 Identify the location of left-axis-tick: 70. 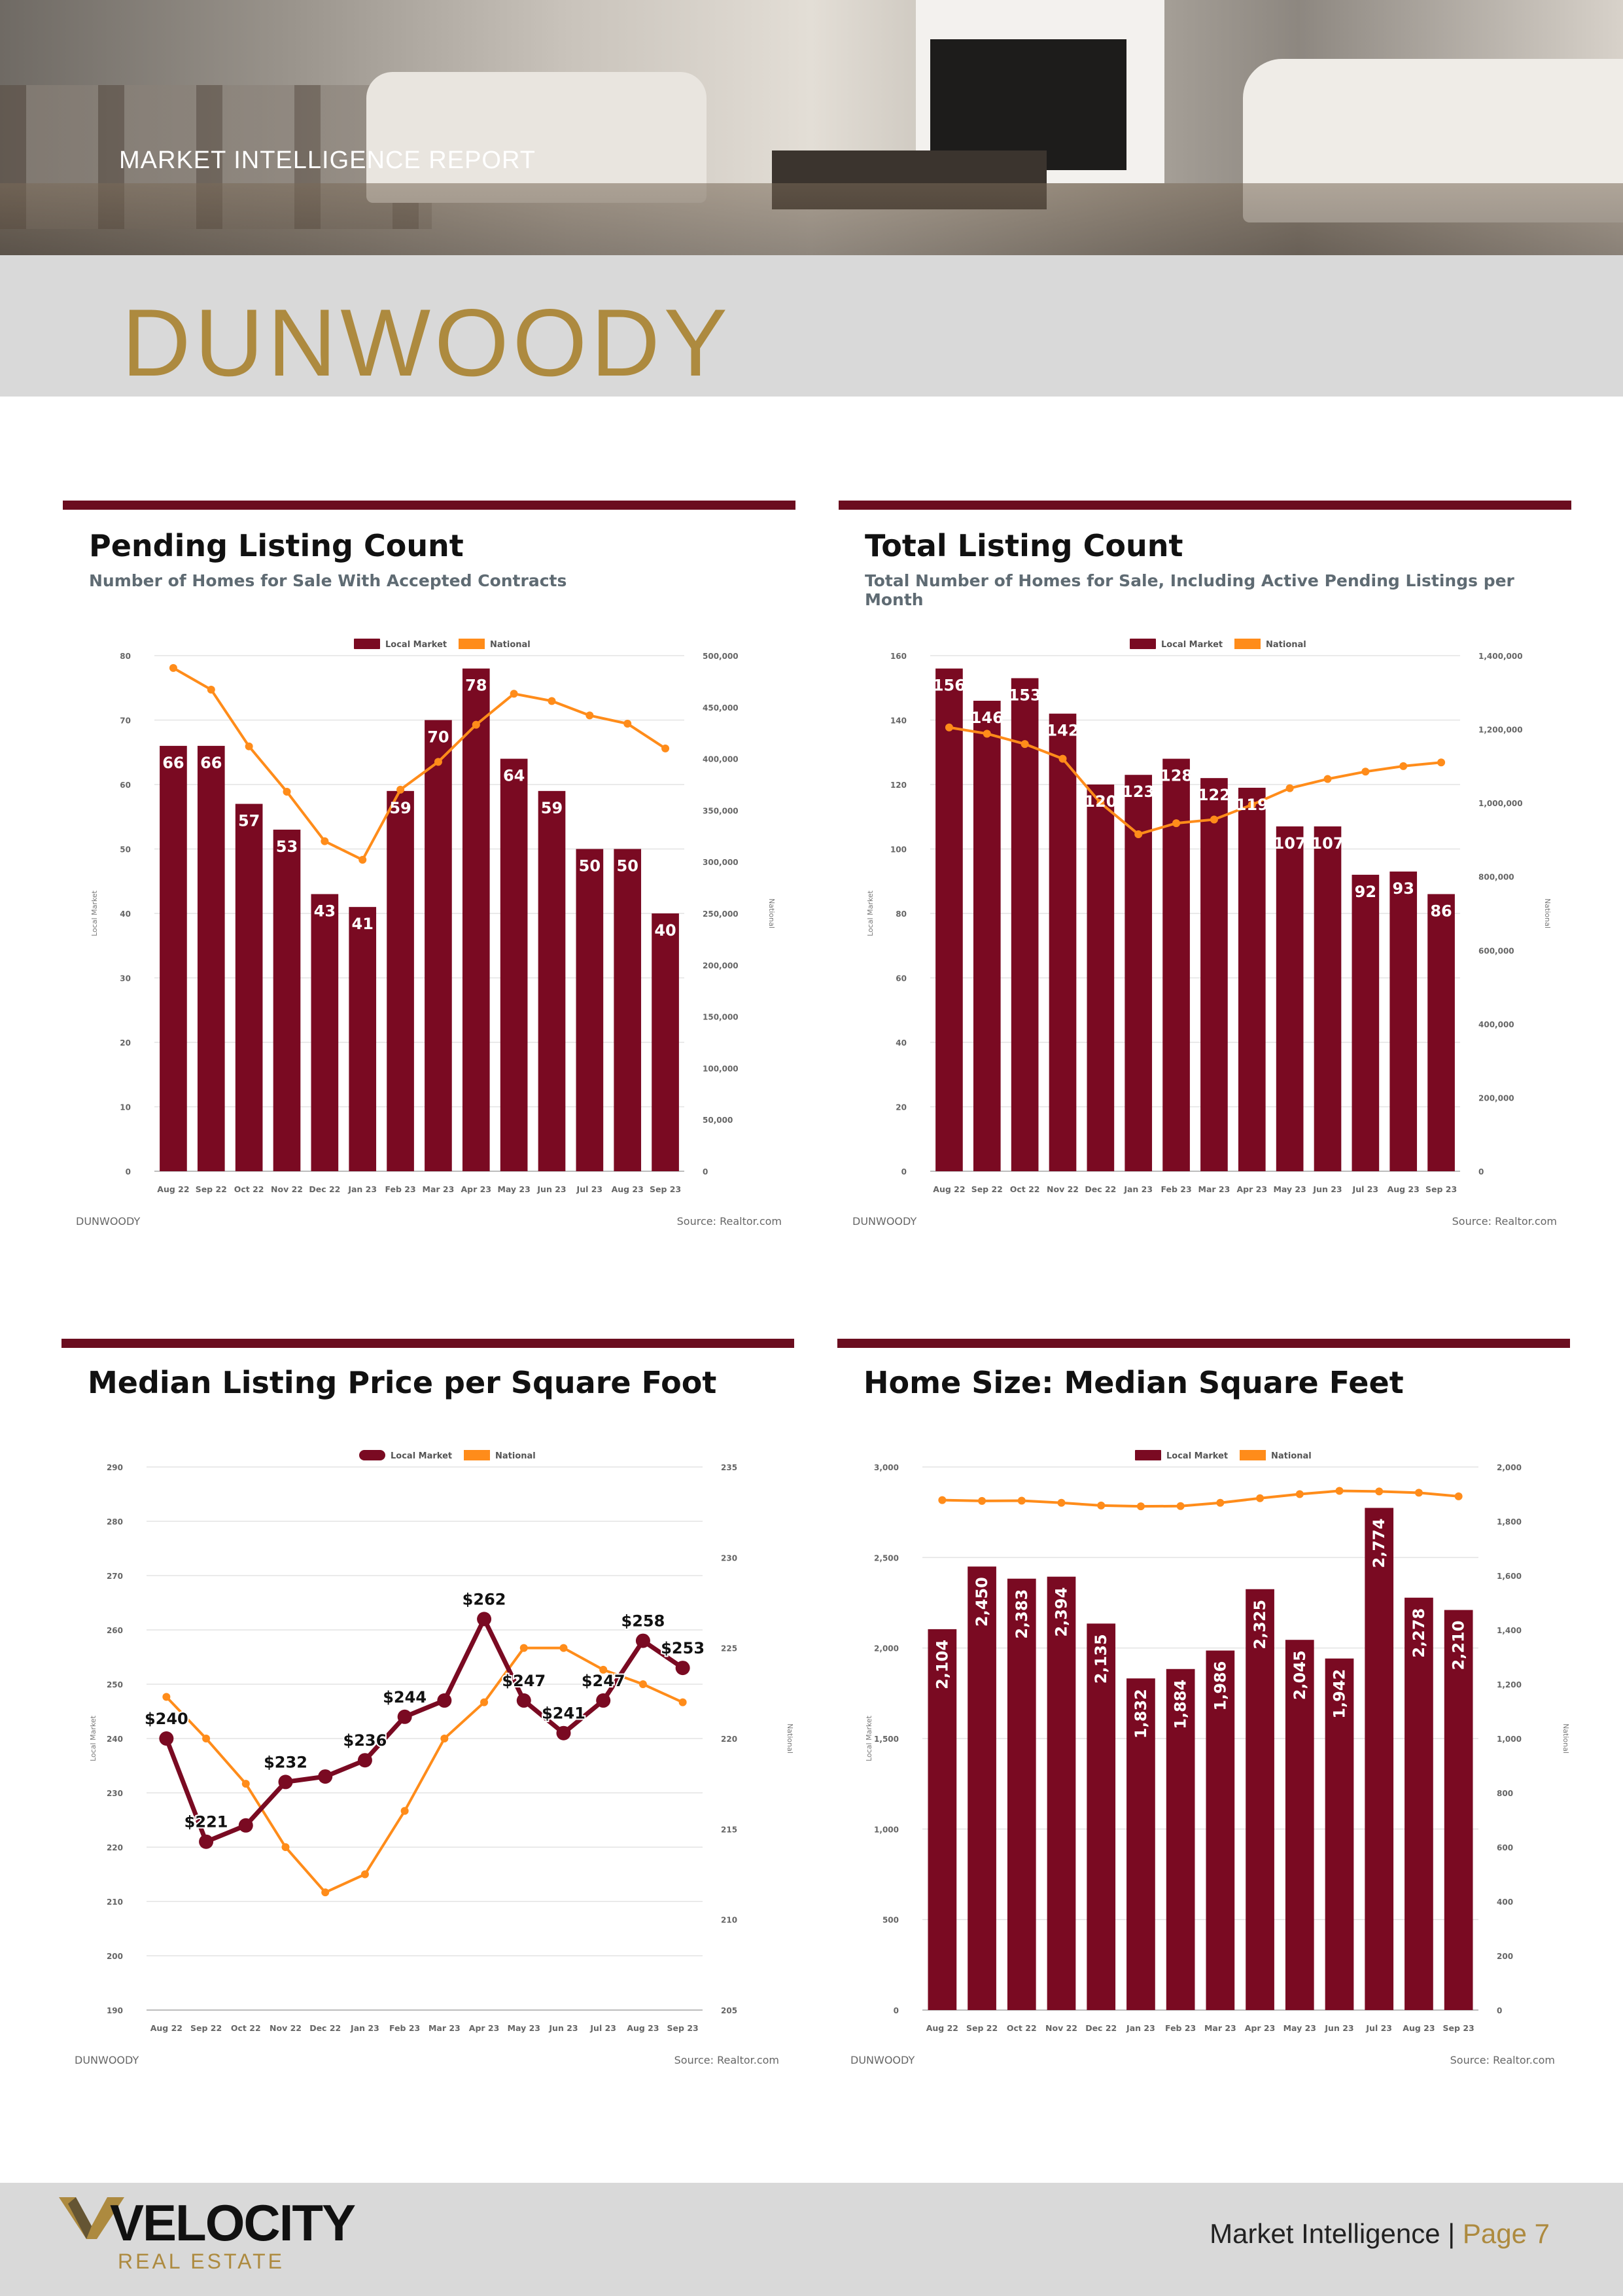
(125, 721).